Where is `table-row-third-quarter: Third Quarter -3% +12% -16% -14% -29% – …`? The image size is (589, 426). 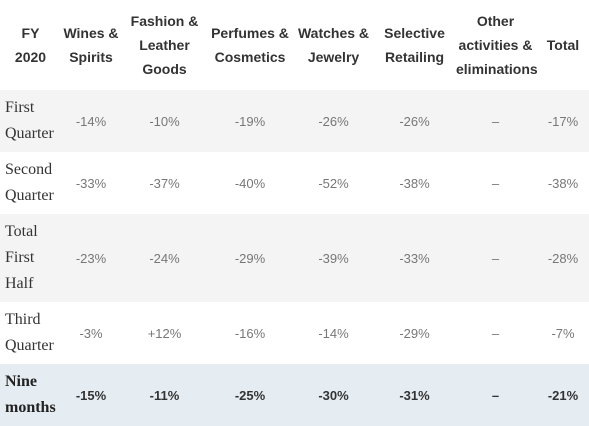 table-row-third-quarter: Third Quarter -3% +12% -16% -14% -29% – … is located at coordinates (294, 333).